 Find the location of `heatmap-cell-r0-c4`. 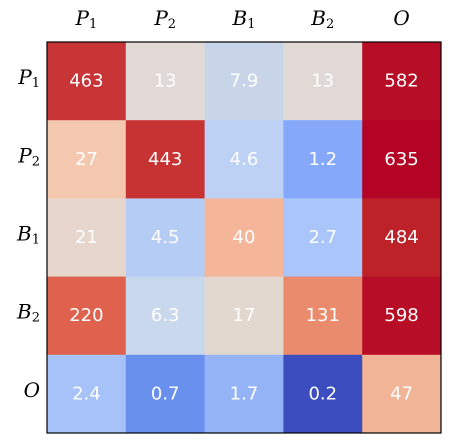

heatmap-cell-r0-c4 is located at coordinates (402, 81).